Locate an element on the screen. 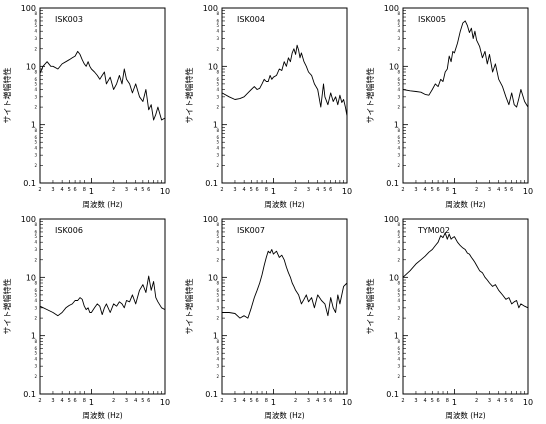 The height and width of the screenshot is (424, 546). y-tick-label: 100 is located at coordinates (391, 8).